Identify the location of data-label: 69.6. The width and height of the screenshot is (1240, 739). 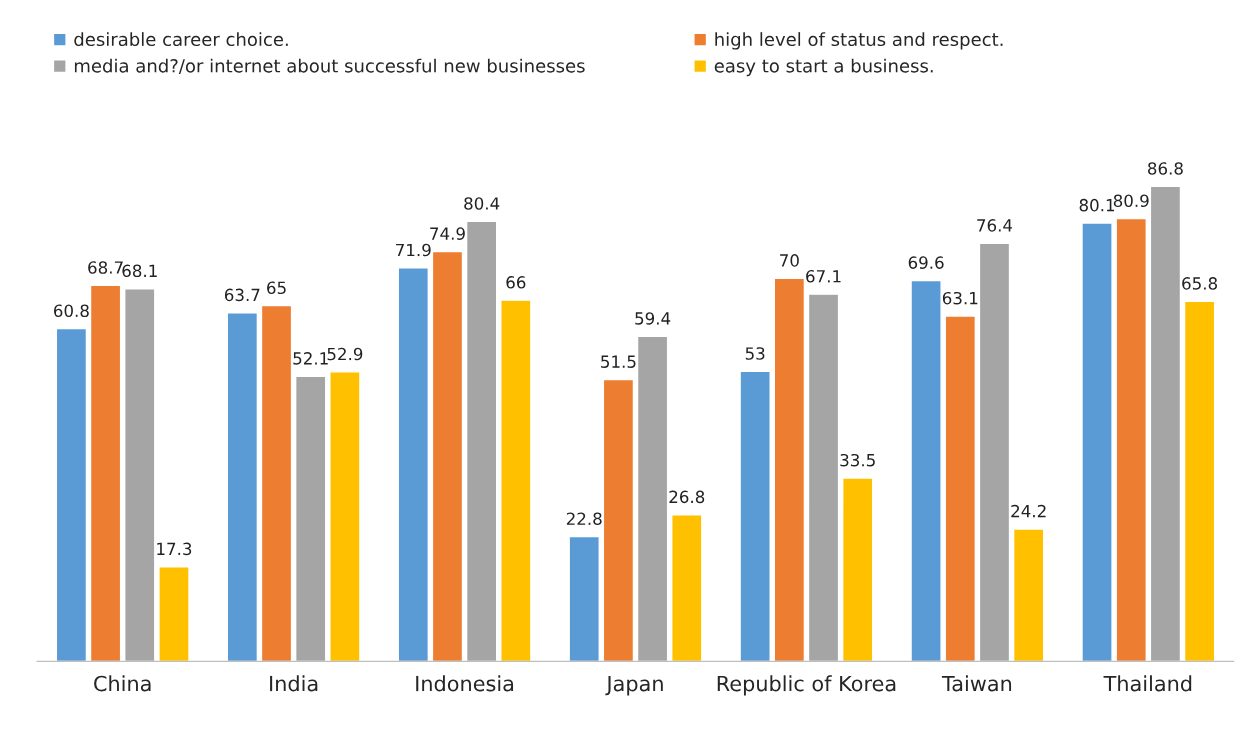
(926, 262).